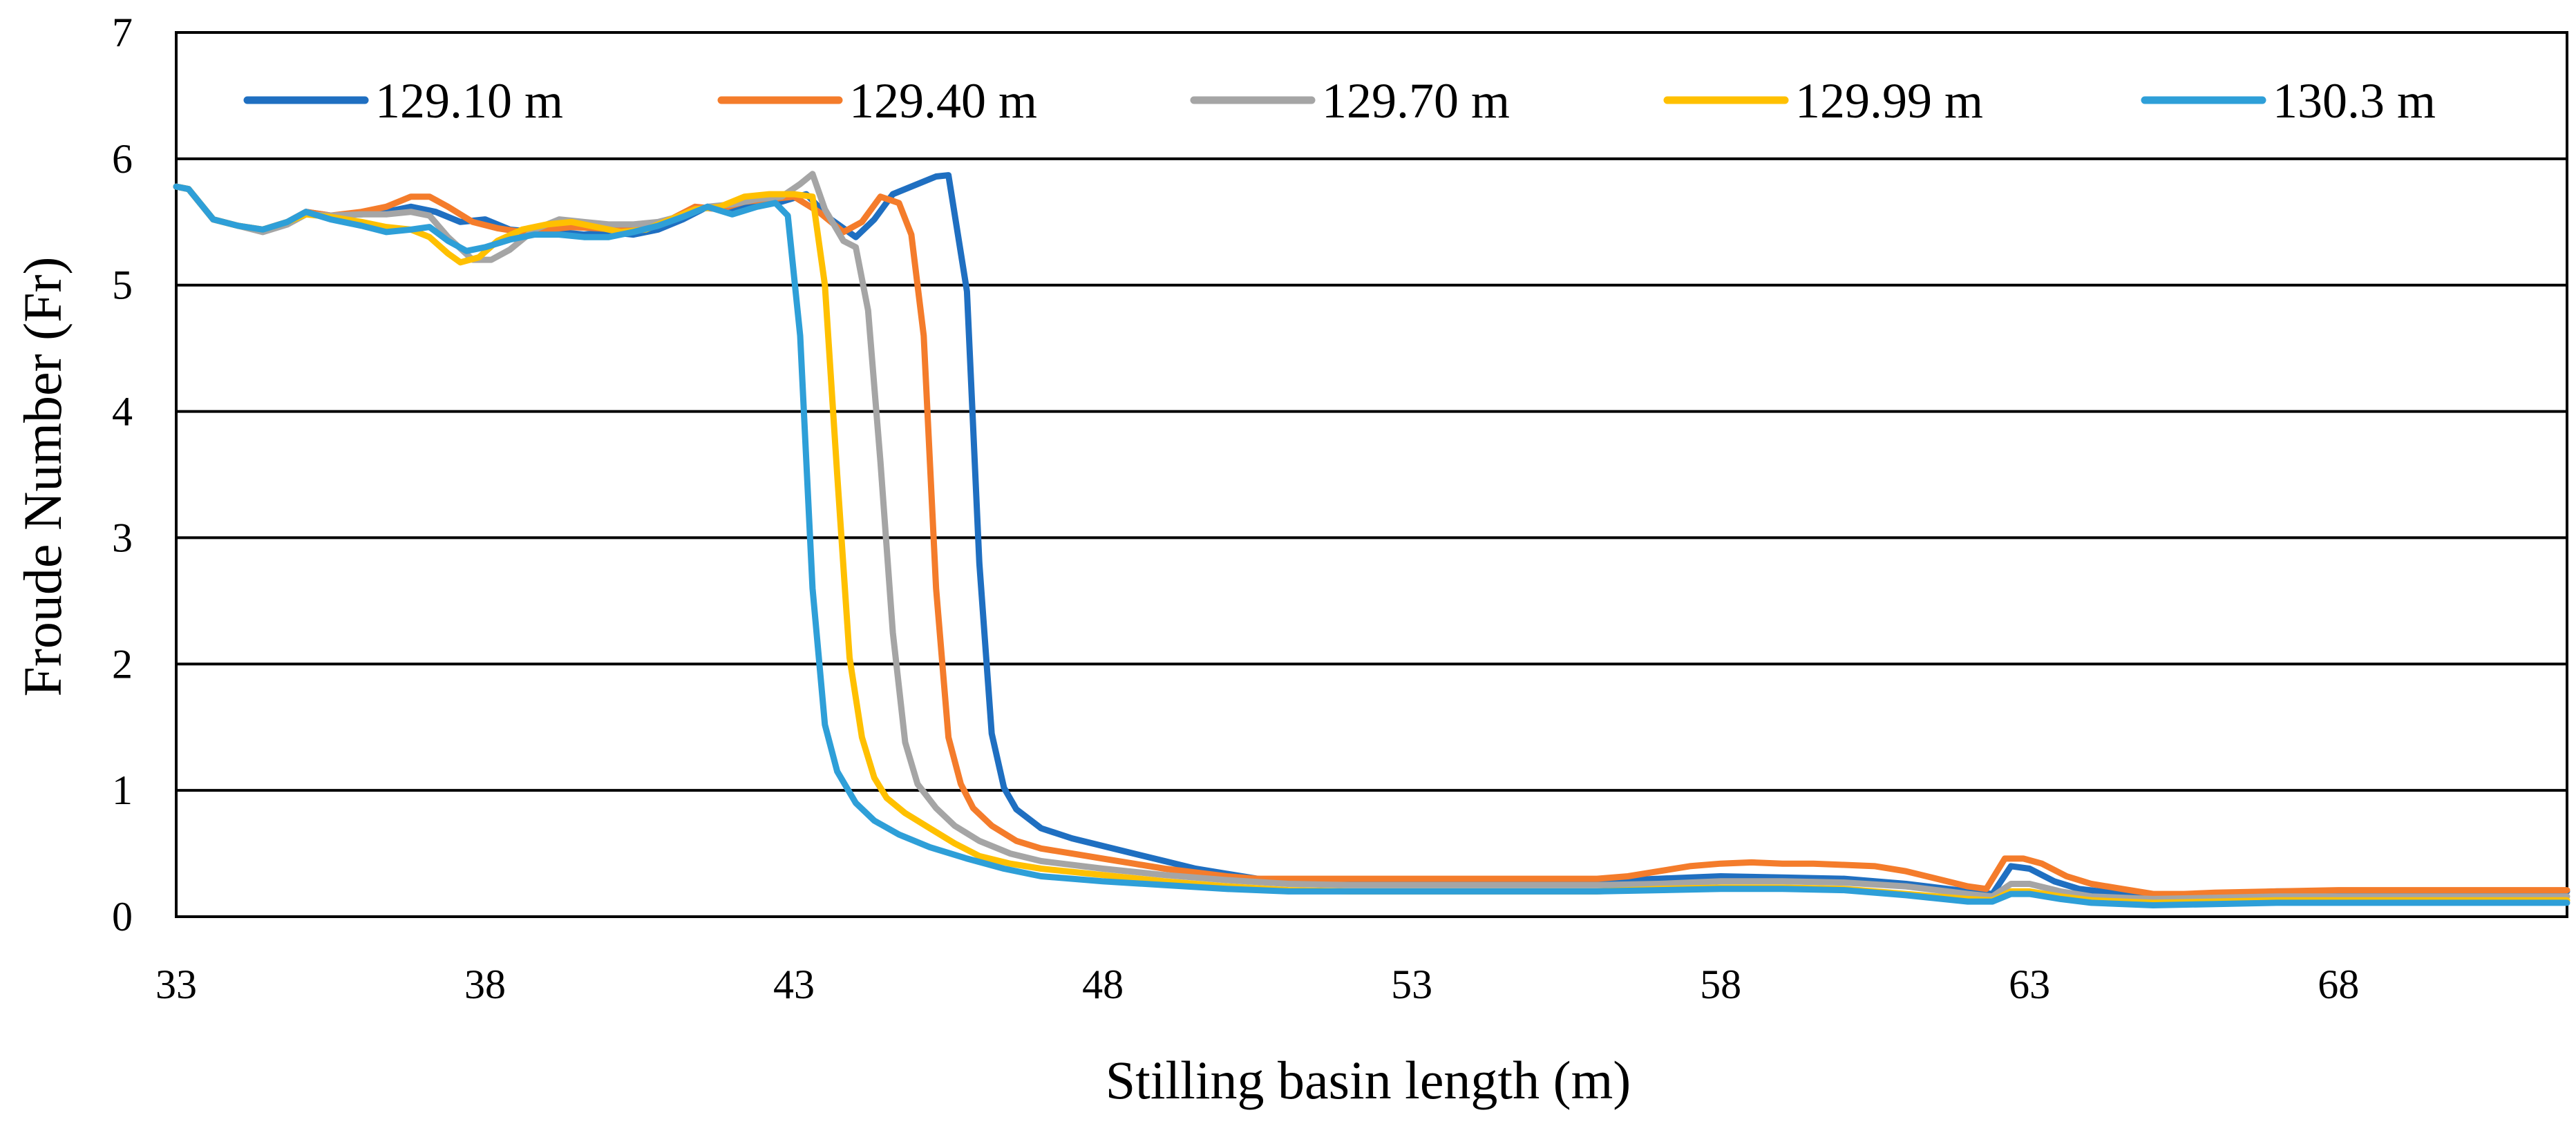 This screenshot has height=1126, width=2576. What do you see at coordinates (122, 159) in the screenshot?
I see `y-tick-label: 6` at bounding box center [122, 159].